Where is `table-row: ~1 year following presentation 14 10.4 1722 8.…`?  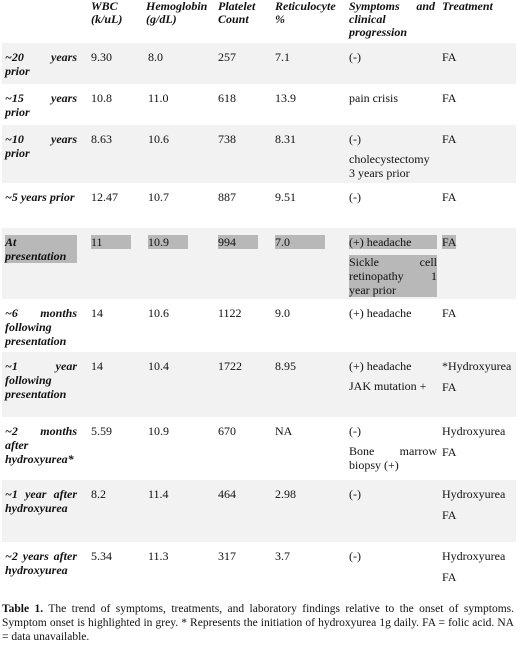
table-row: ~1 year following presentation 14 10.4 1722 8.… is located at coordinates (259, 384).